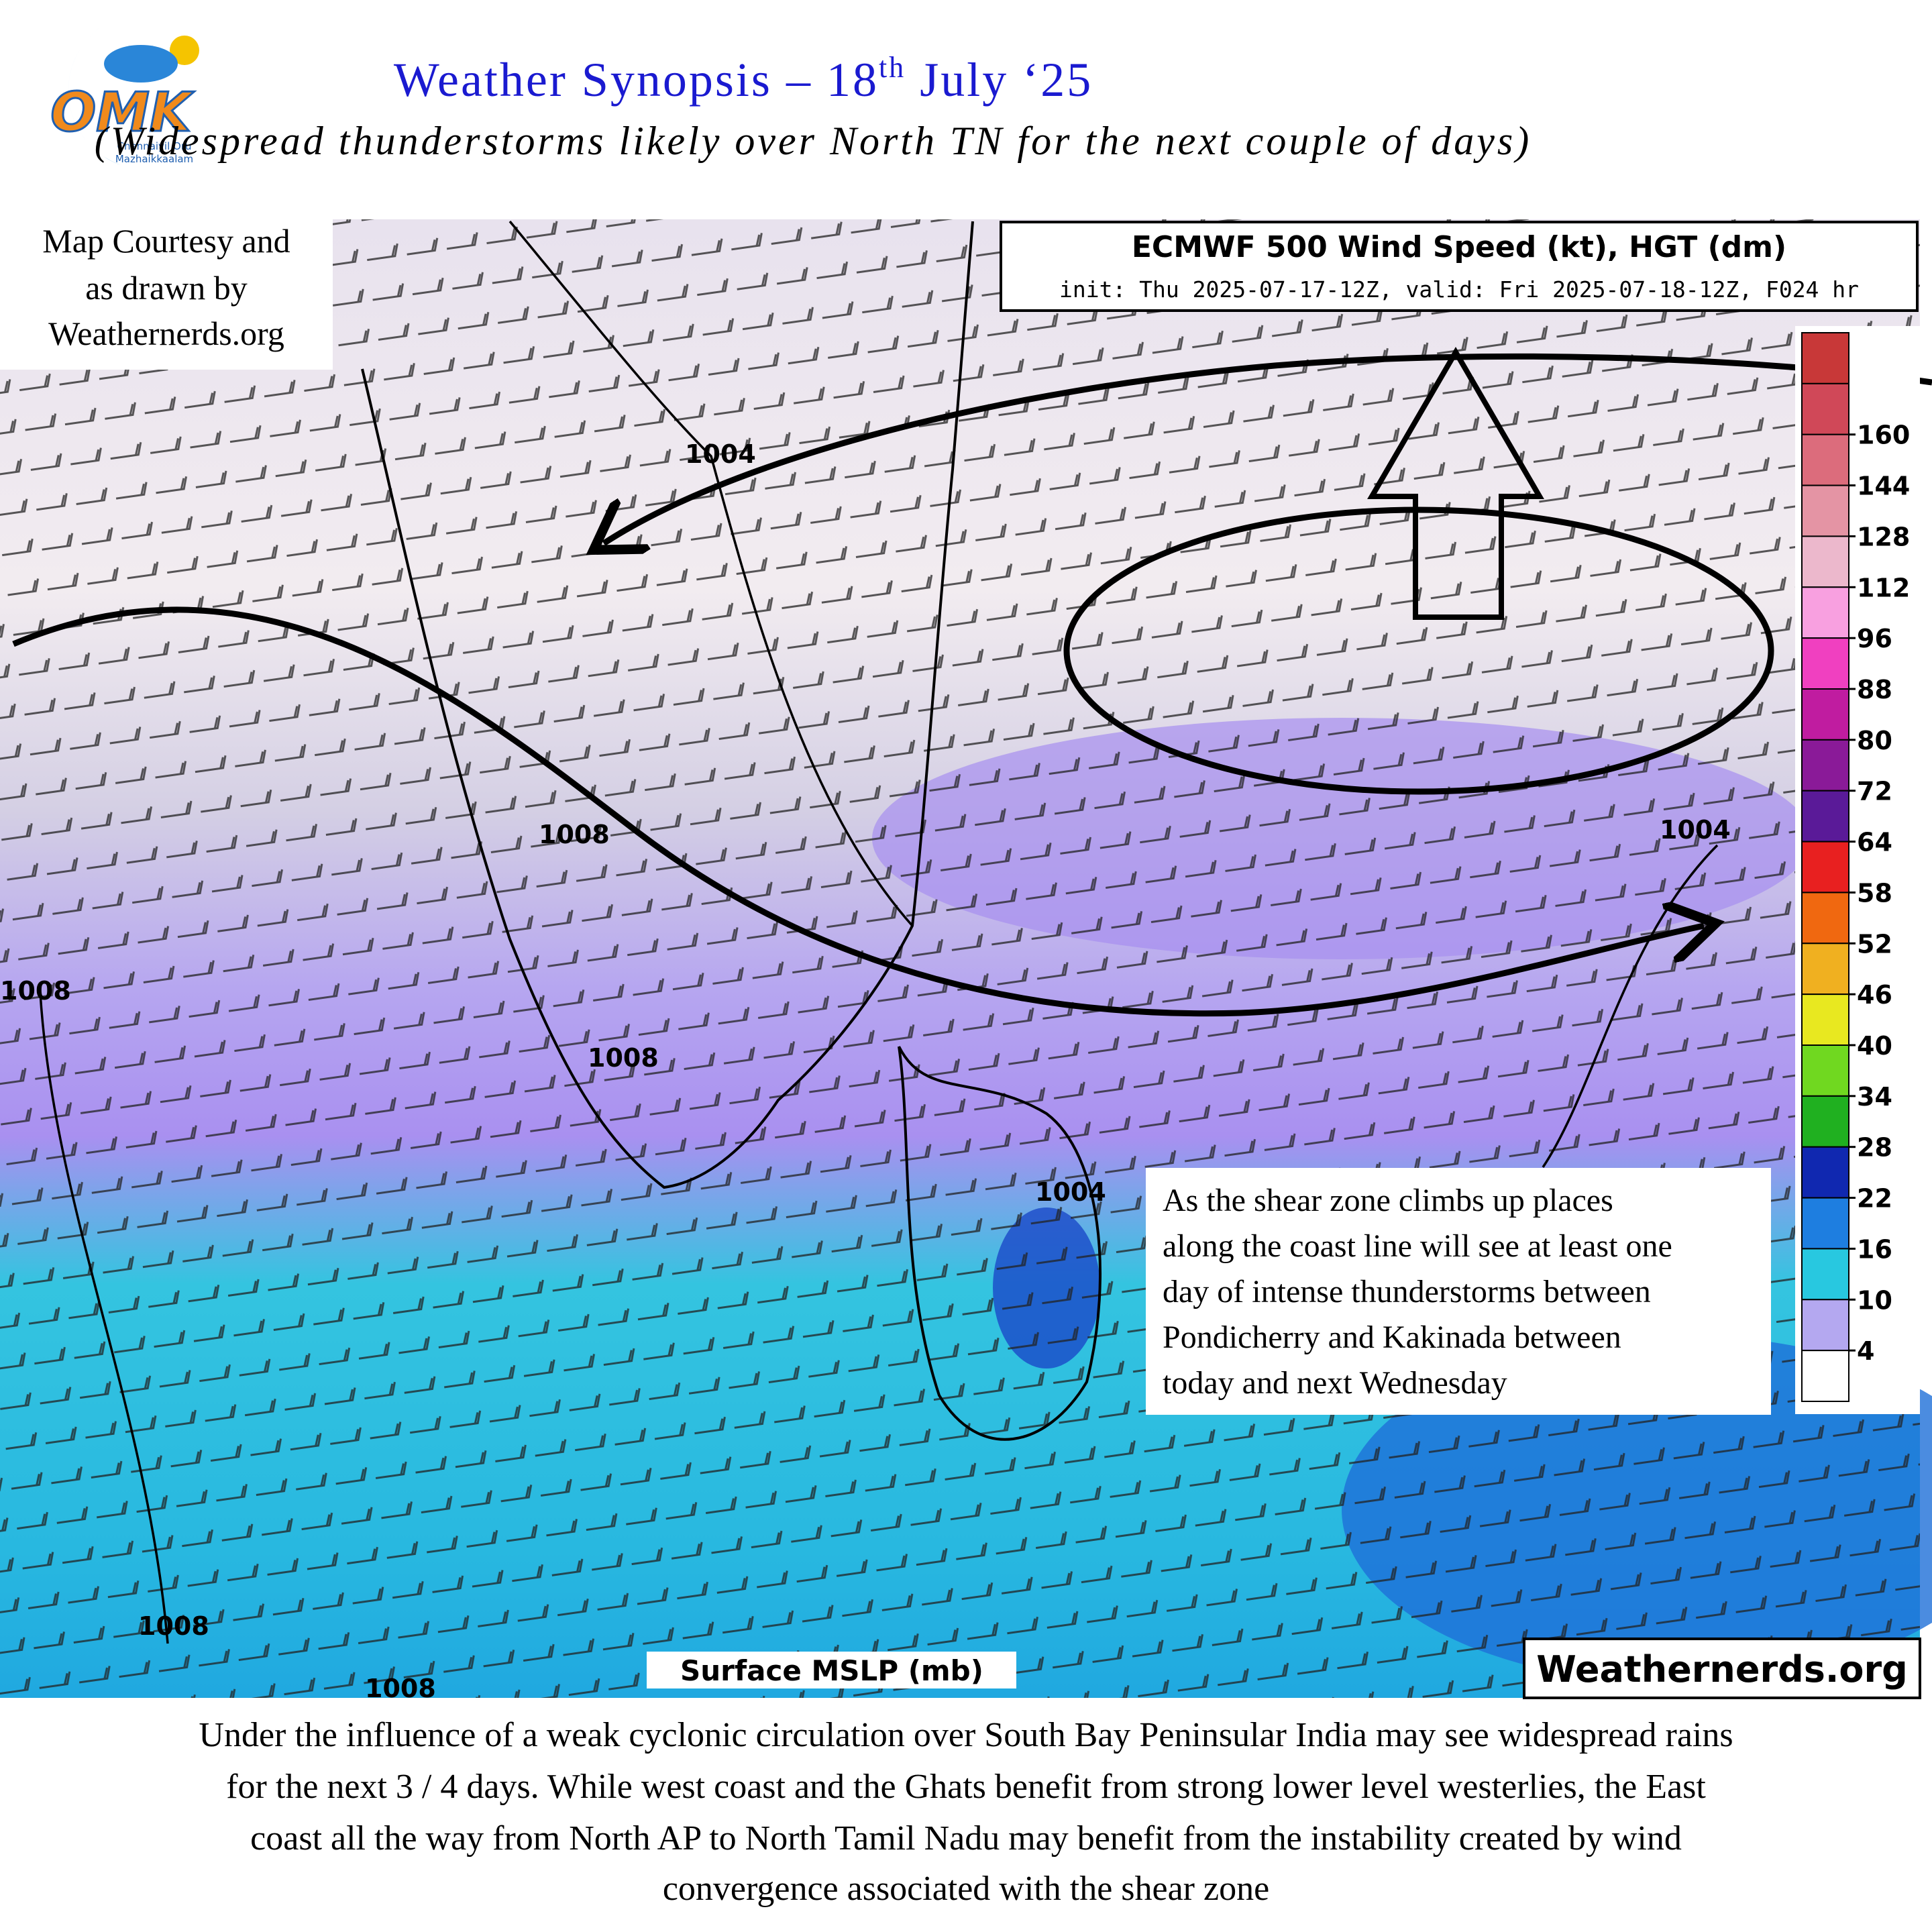 Image resolution: width=1932 pixels, height=1932 pixels. What do you see at coordinates (636, 80) in the screenshot?
I see `title-part: Weather Synopsis – 18` at bounding box center [636, 80].